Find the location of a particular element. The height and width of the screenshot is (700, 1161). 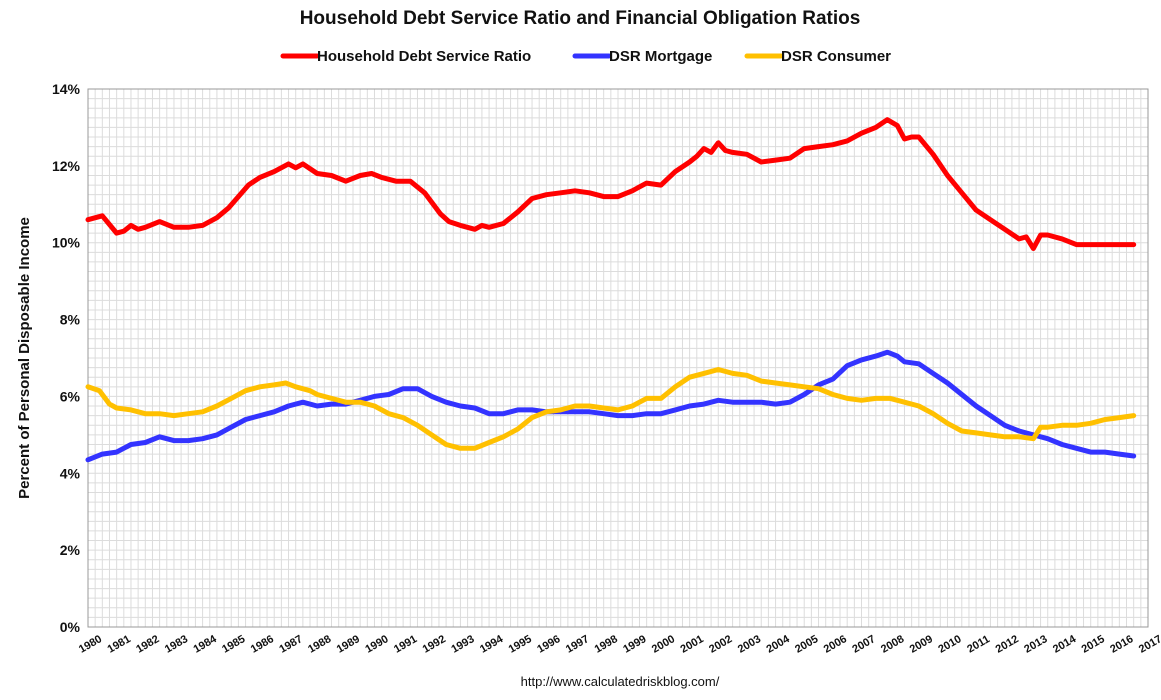

x-tick-label: 1999 is located at coordinates (634, 644).